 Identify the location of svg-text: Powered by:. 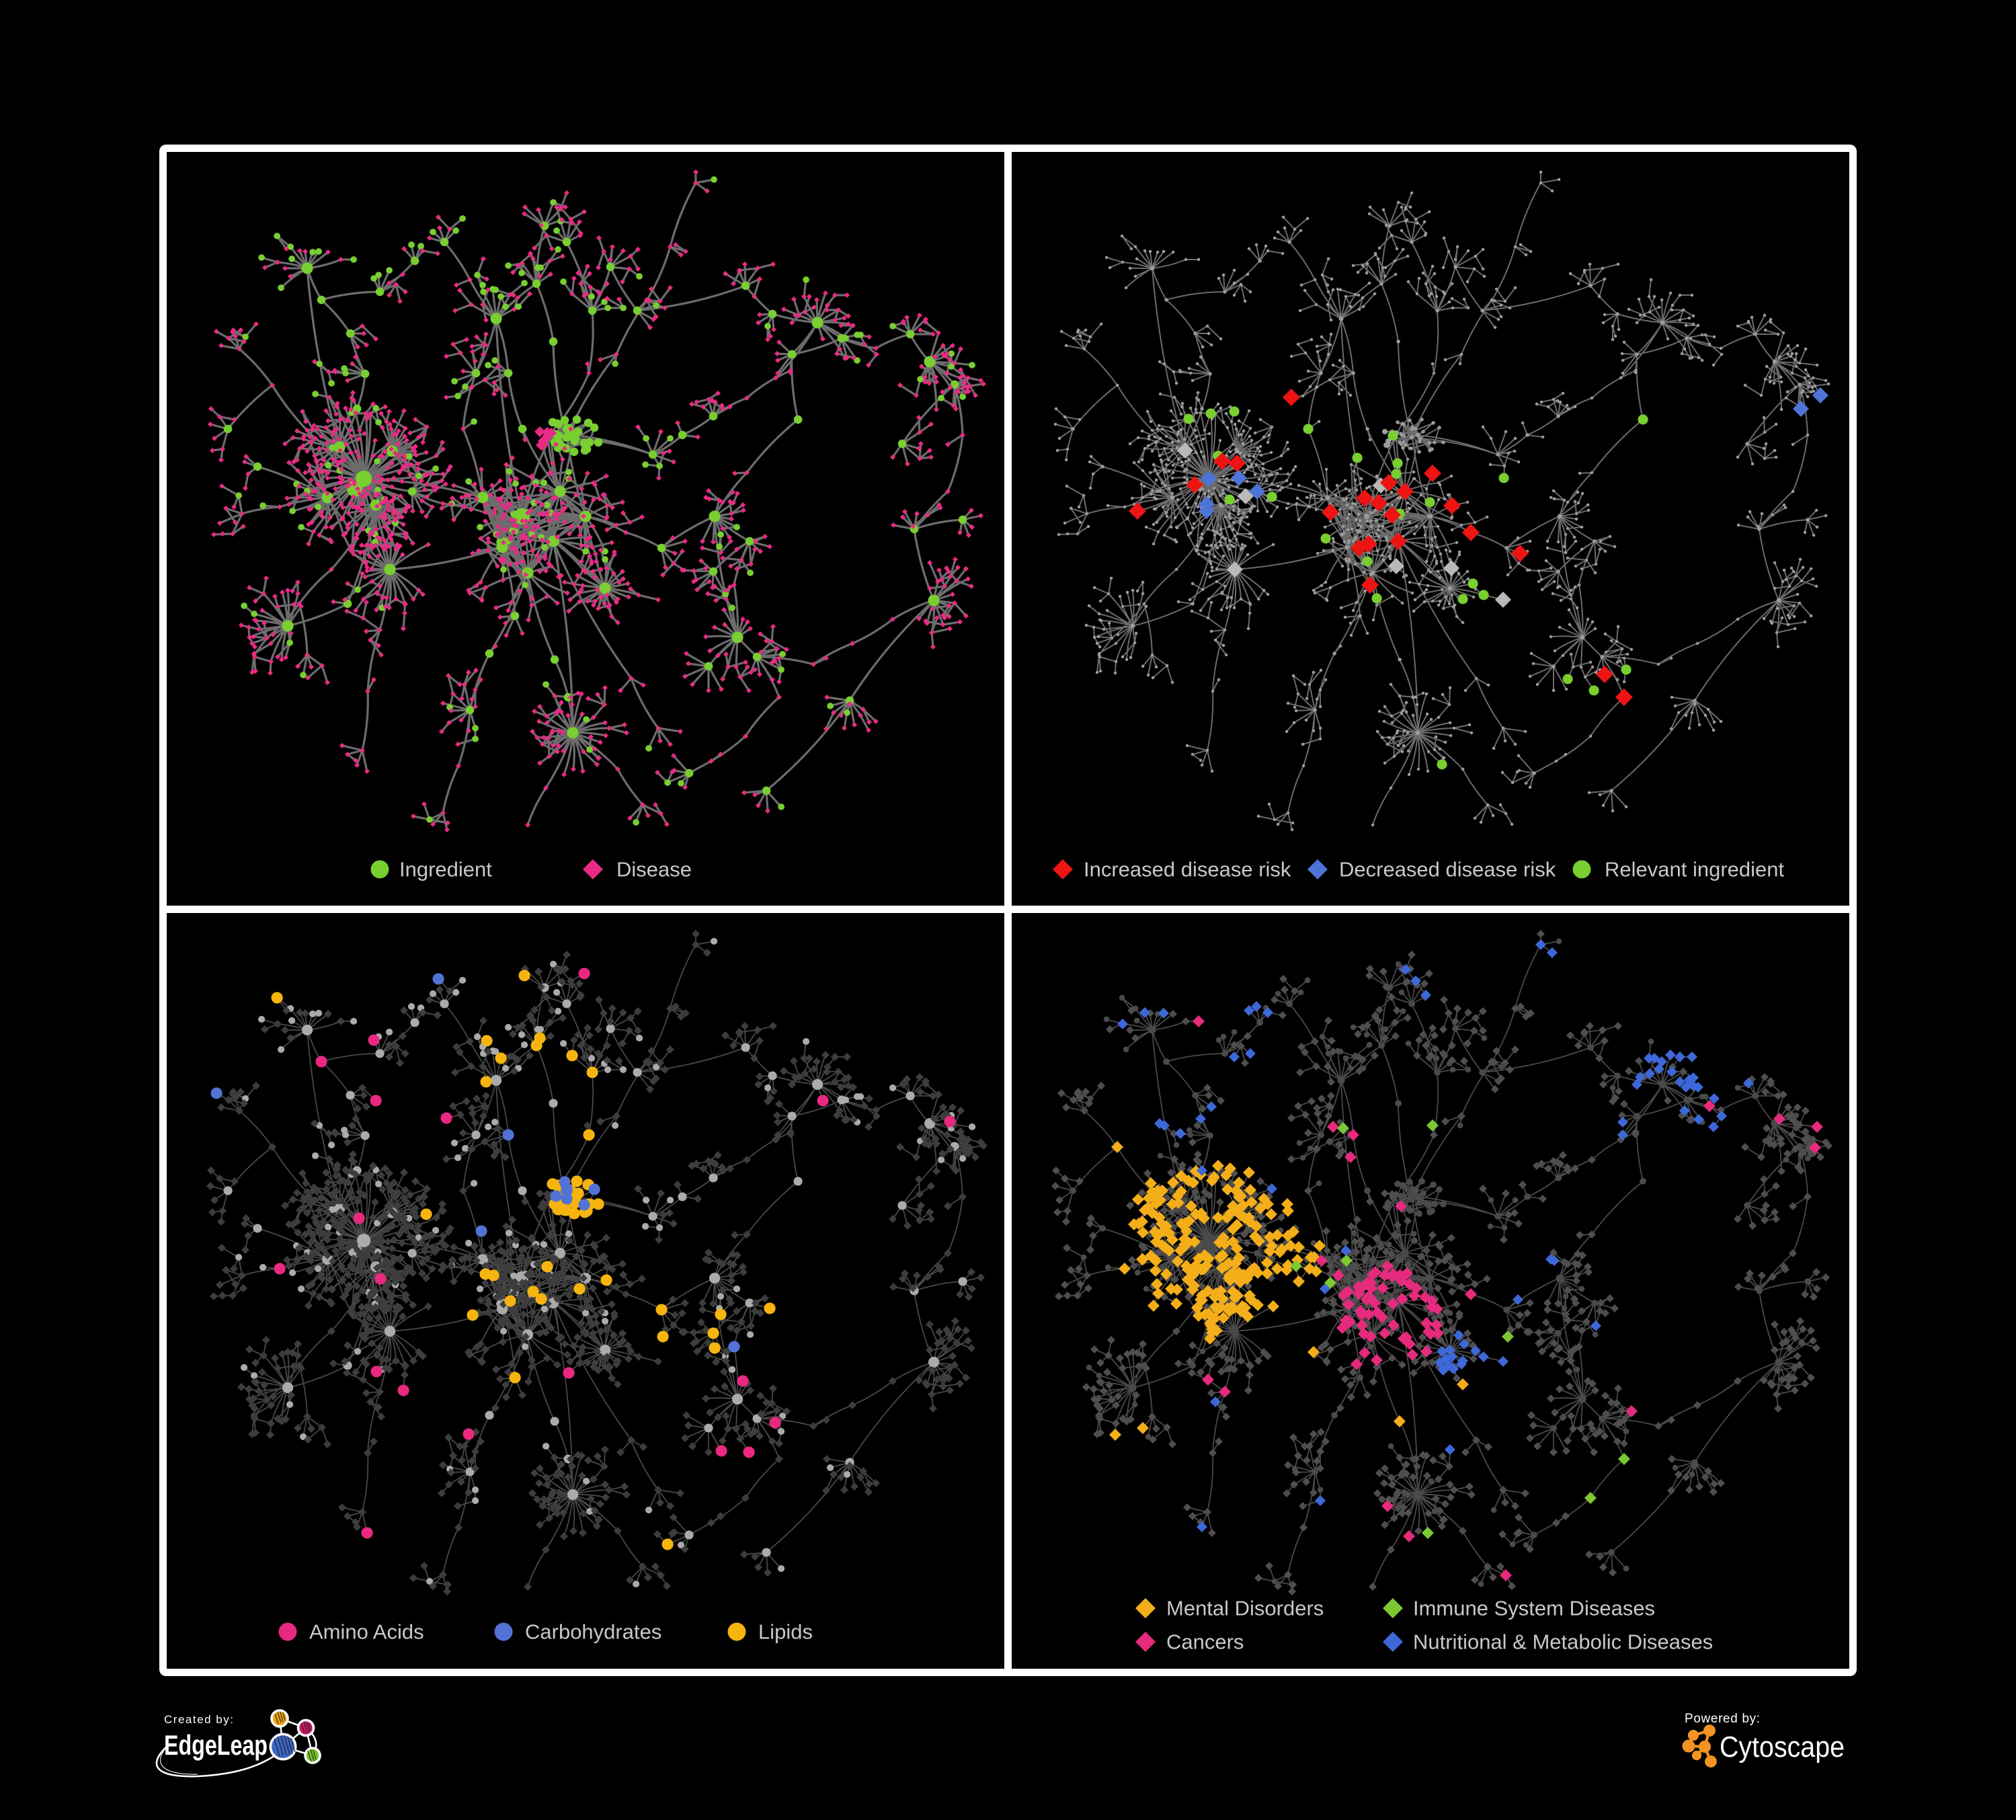
(1722, 1719).